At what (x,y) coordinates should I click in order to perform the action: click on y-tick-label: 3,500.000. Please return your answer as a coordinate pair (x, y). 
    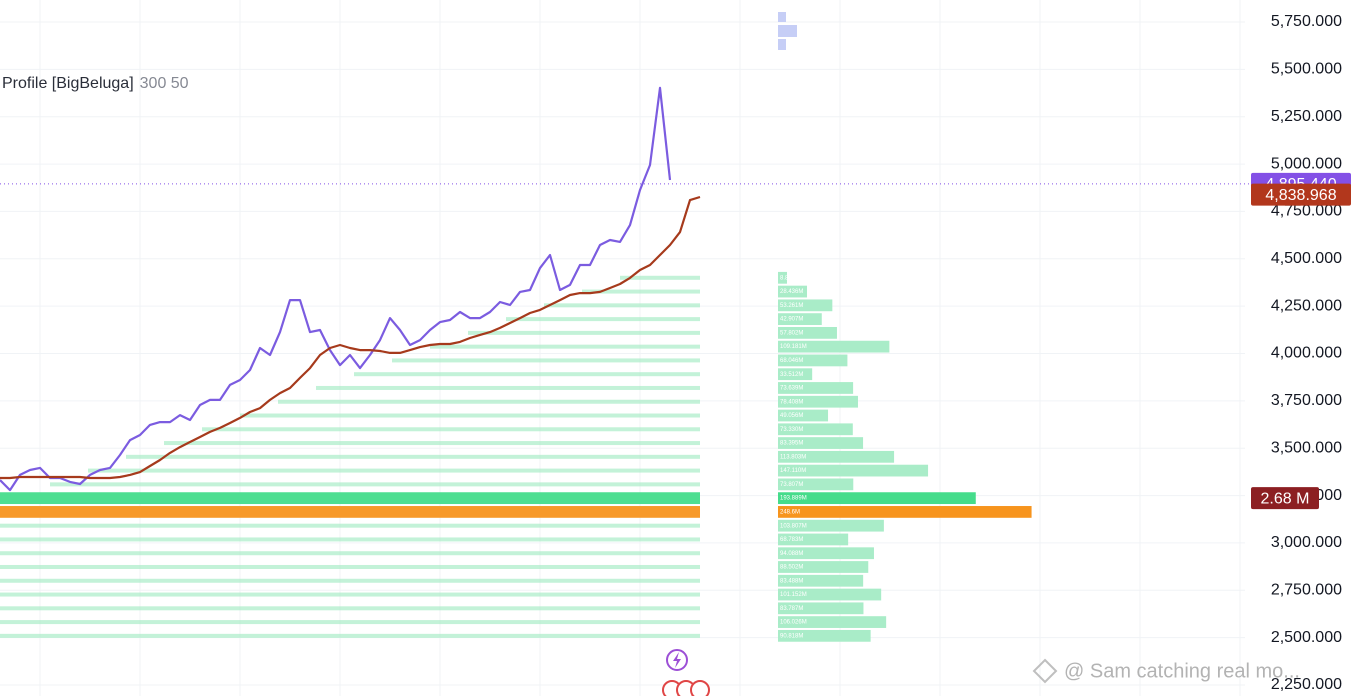
    Looking at the image, I should click on (1306, 447).